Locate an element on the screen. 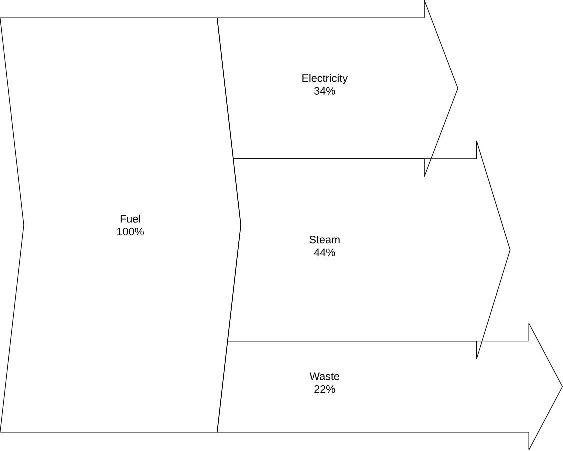 Image resolution: width=563 pixels, height=451 pixels. category-label: Fuel is located at coordinates (130, 219).